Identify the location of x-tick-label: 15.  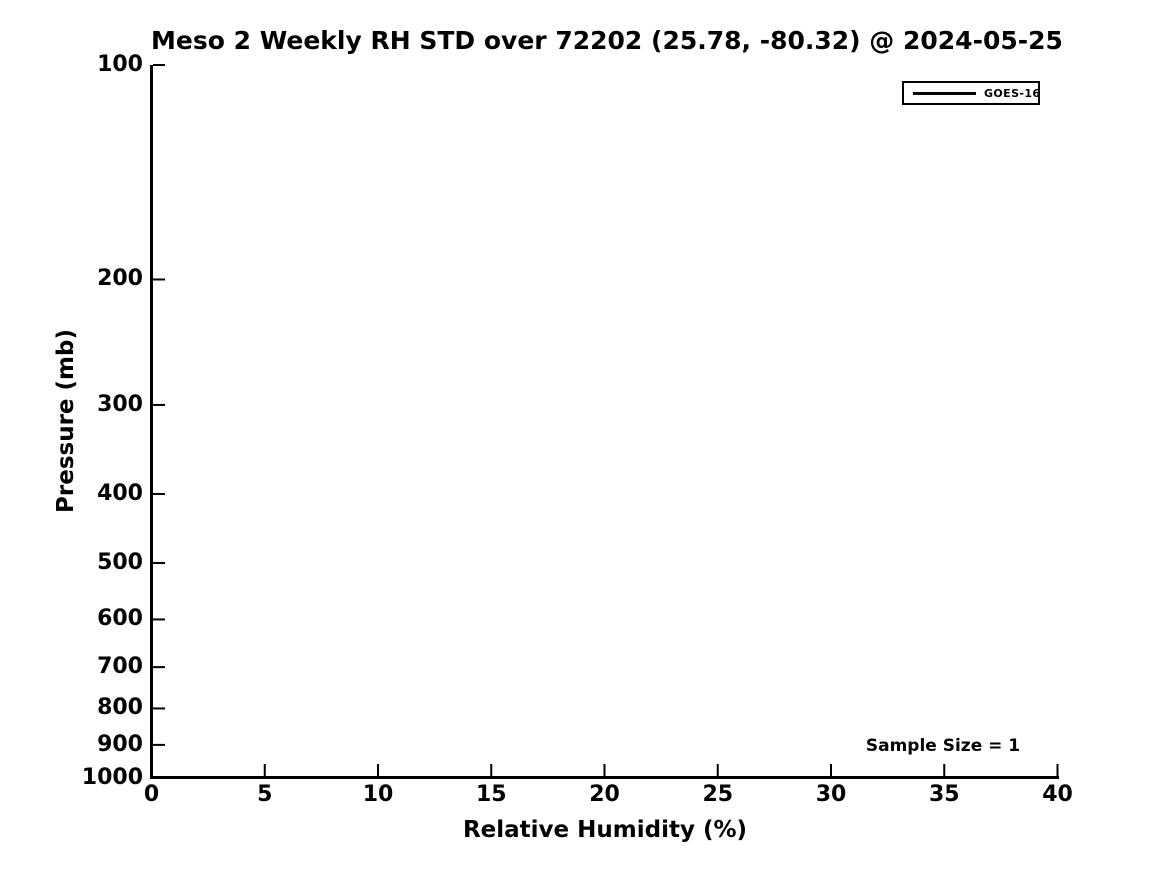
(491, 794).